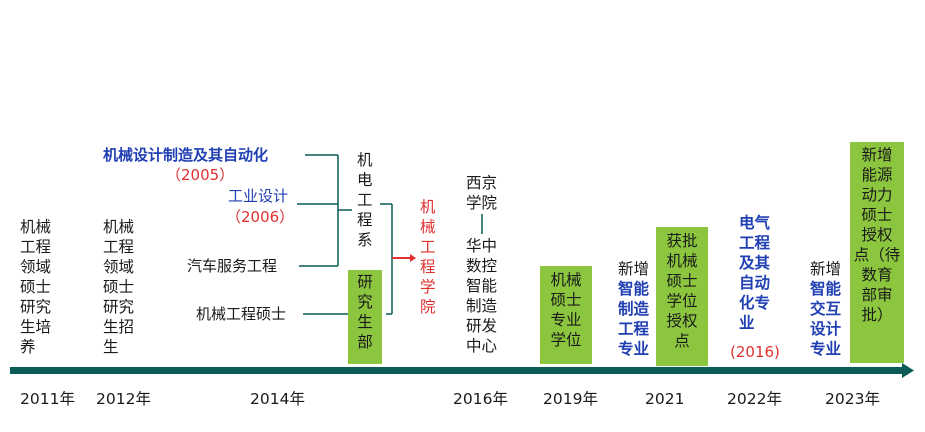 The height and width of the screenshot is (432, 925). Describe the element at coordinates (413, 258) in the screenshot. I see `red-arrow-head` at that location.